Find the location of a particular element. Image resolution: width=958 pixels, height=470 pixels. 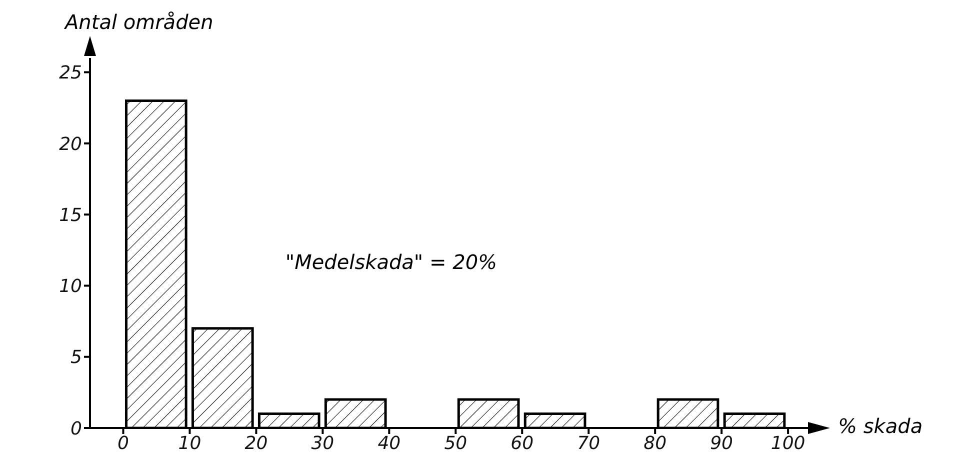

x-tick-label: 70 is located at coordinates (588, 443).